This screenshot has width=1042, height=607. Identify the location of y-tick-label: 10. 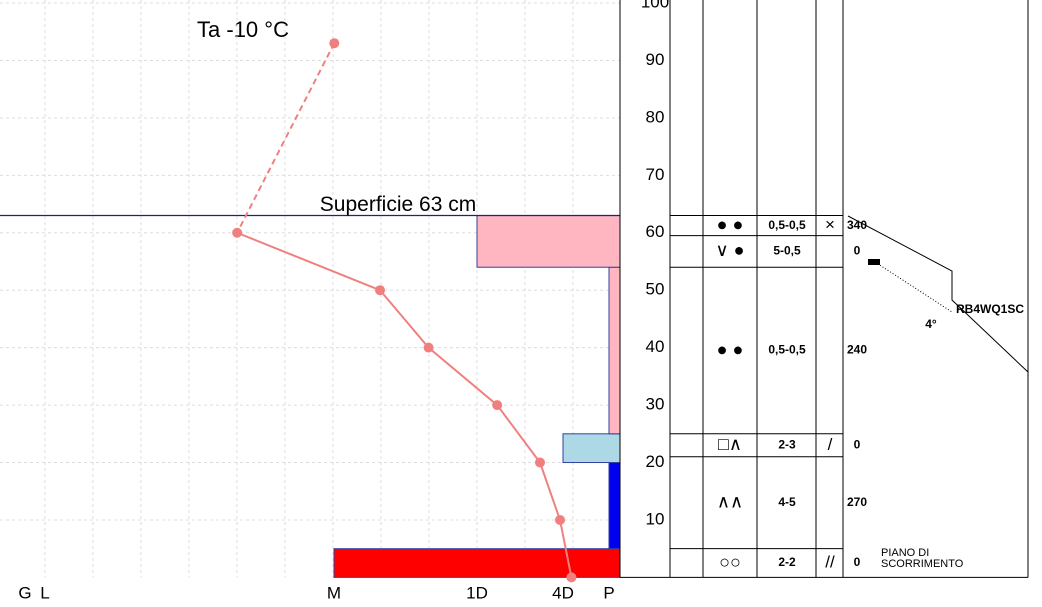
(655, 518).